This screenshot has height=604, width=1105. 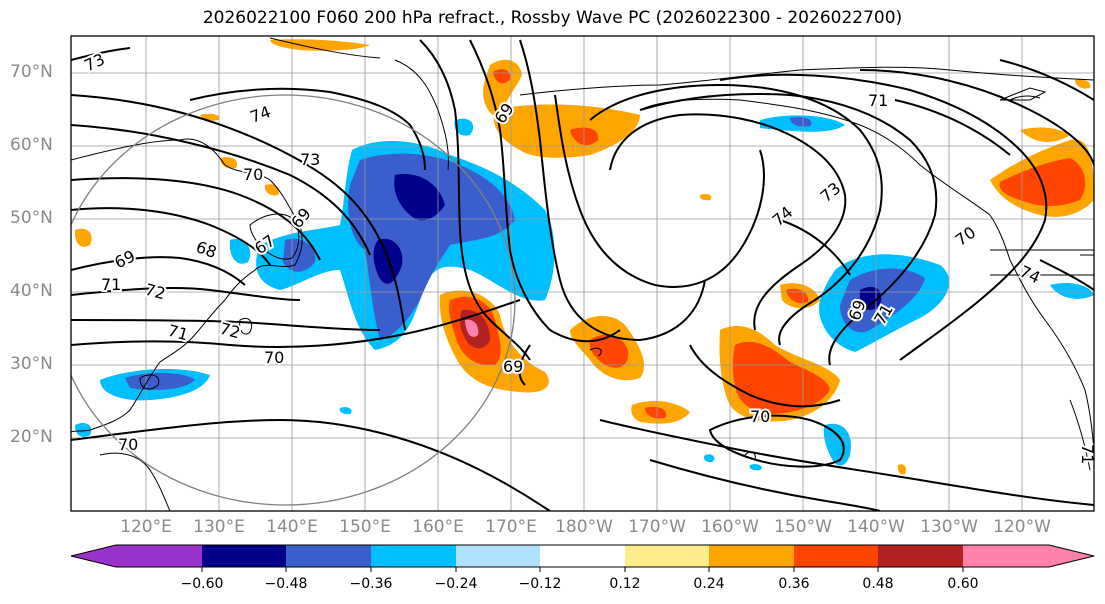 I want to click on lon-label-160w: 160°W, so click(x=730, y=527).